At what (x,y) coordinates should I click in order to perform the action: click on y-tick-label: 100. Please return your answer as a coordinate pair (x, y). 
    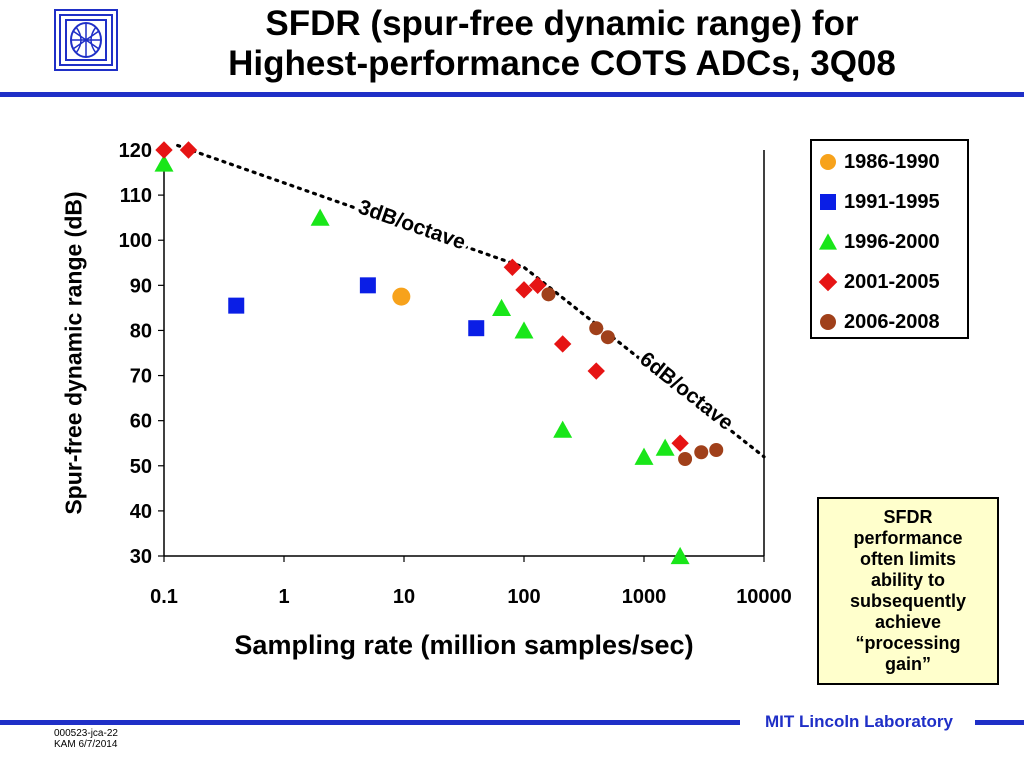
    Looking at the image, I should click on (135, 241).